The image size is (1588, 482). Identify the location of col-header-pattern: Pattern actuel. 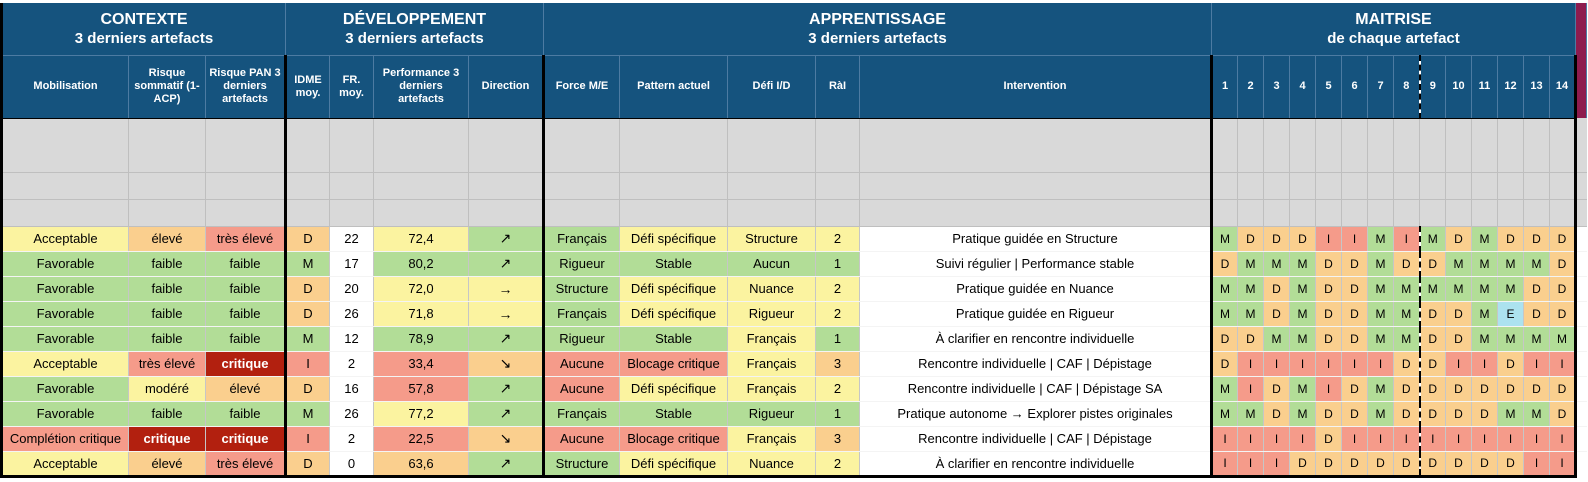
(673, 87).